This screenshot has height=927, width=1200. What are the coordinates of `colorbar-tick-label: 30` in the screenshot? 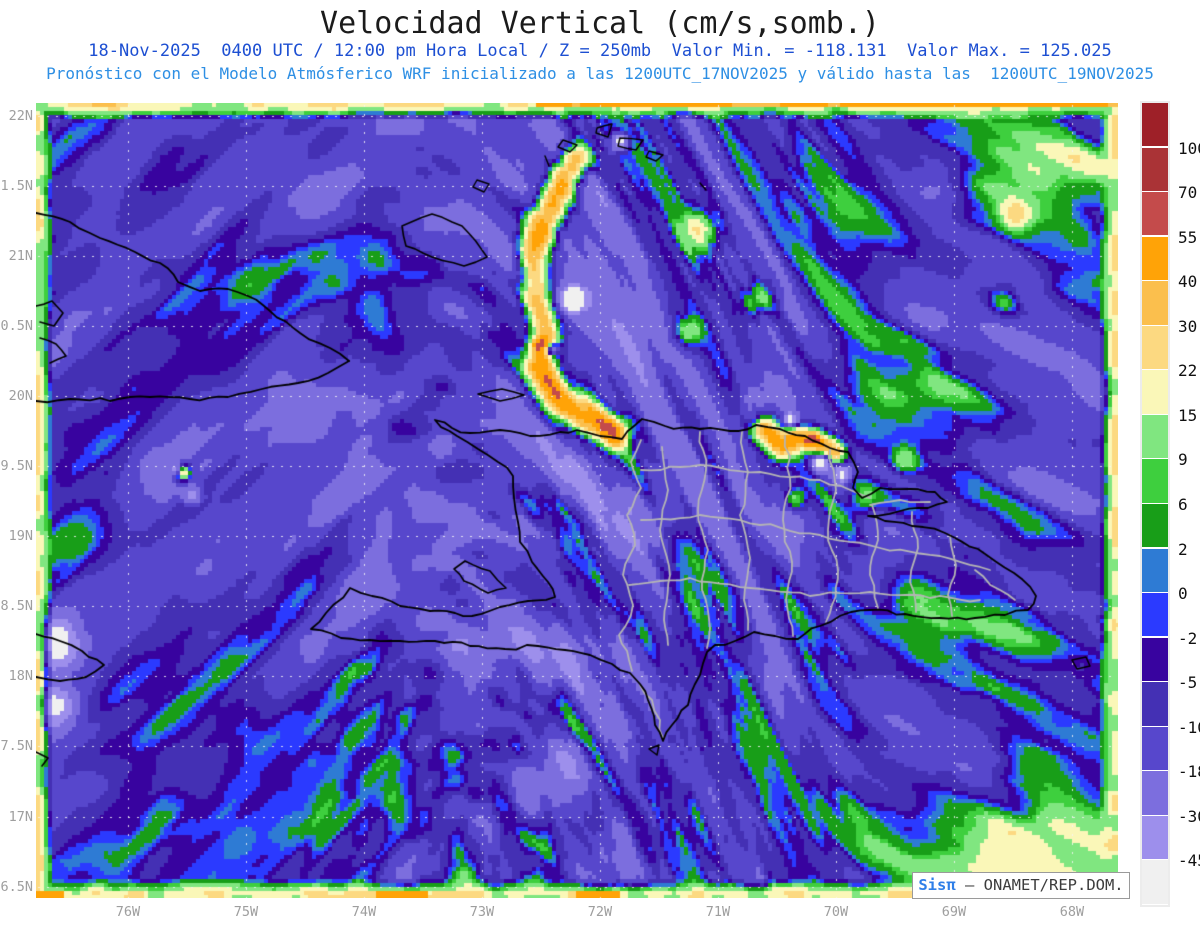 It's located at (1188, 326).